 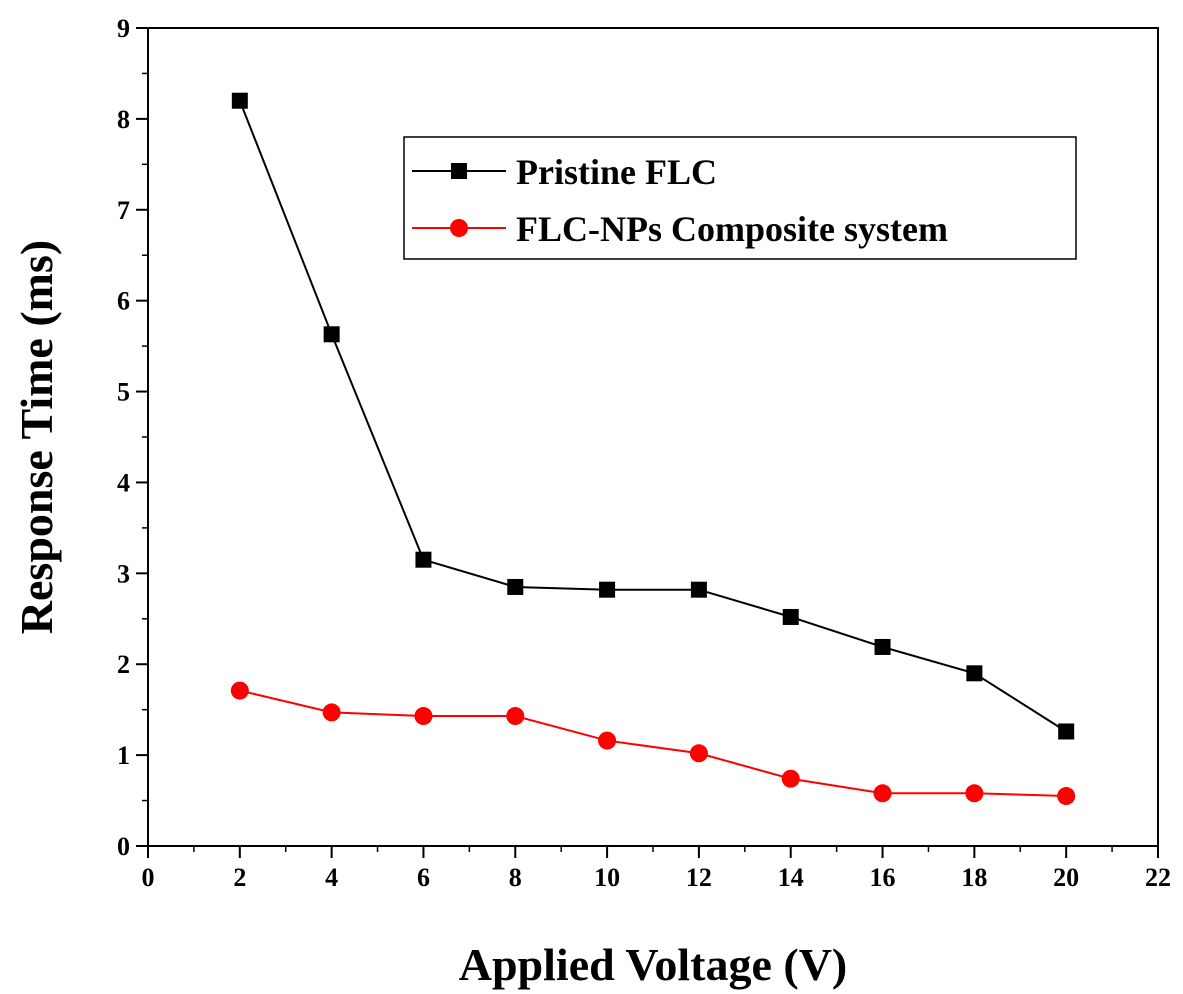 What do you see at coordinates (653, 964) in the screenshot?
I see `x-axis-title: Applied Voltage (V)` at bounding box center [653, 964].